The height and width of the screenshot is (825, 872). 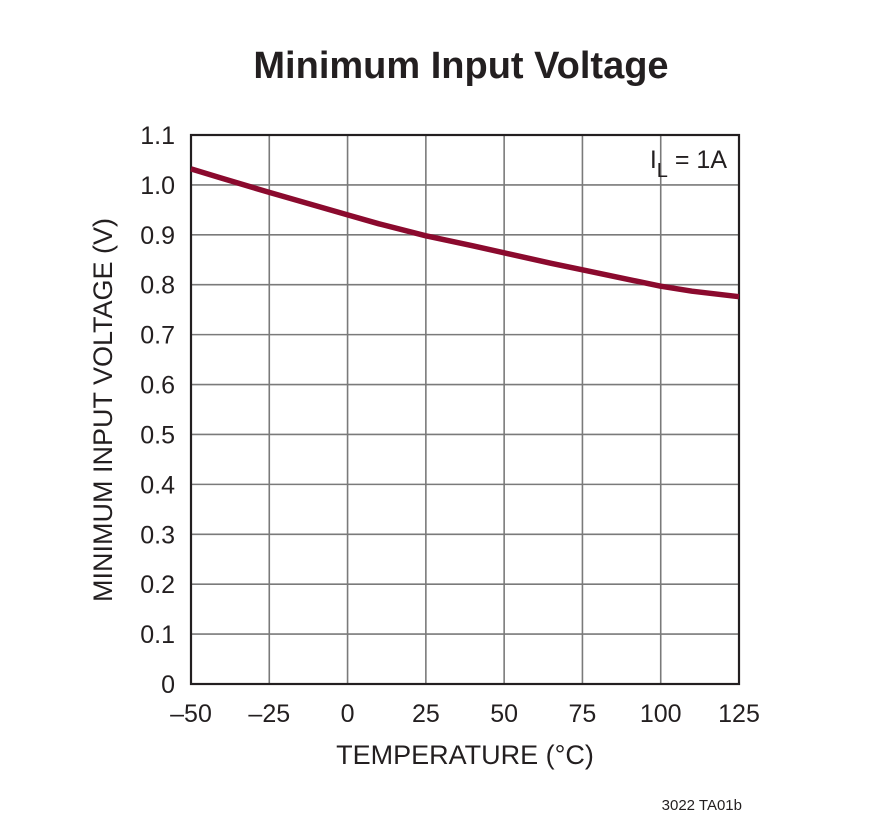 I want to click on y-tick-label: 0.8, so click(x=157, y=286).